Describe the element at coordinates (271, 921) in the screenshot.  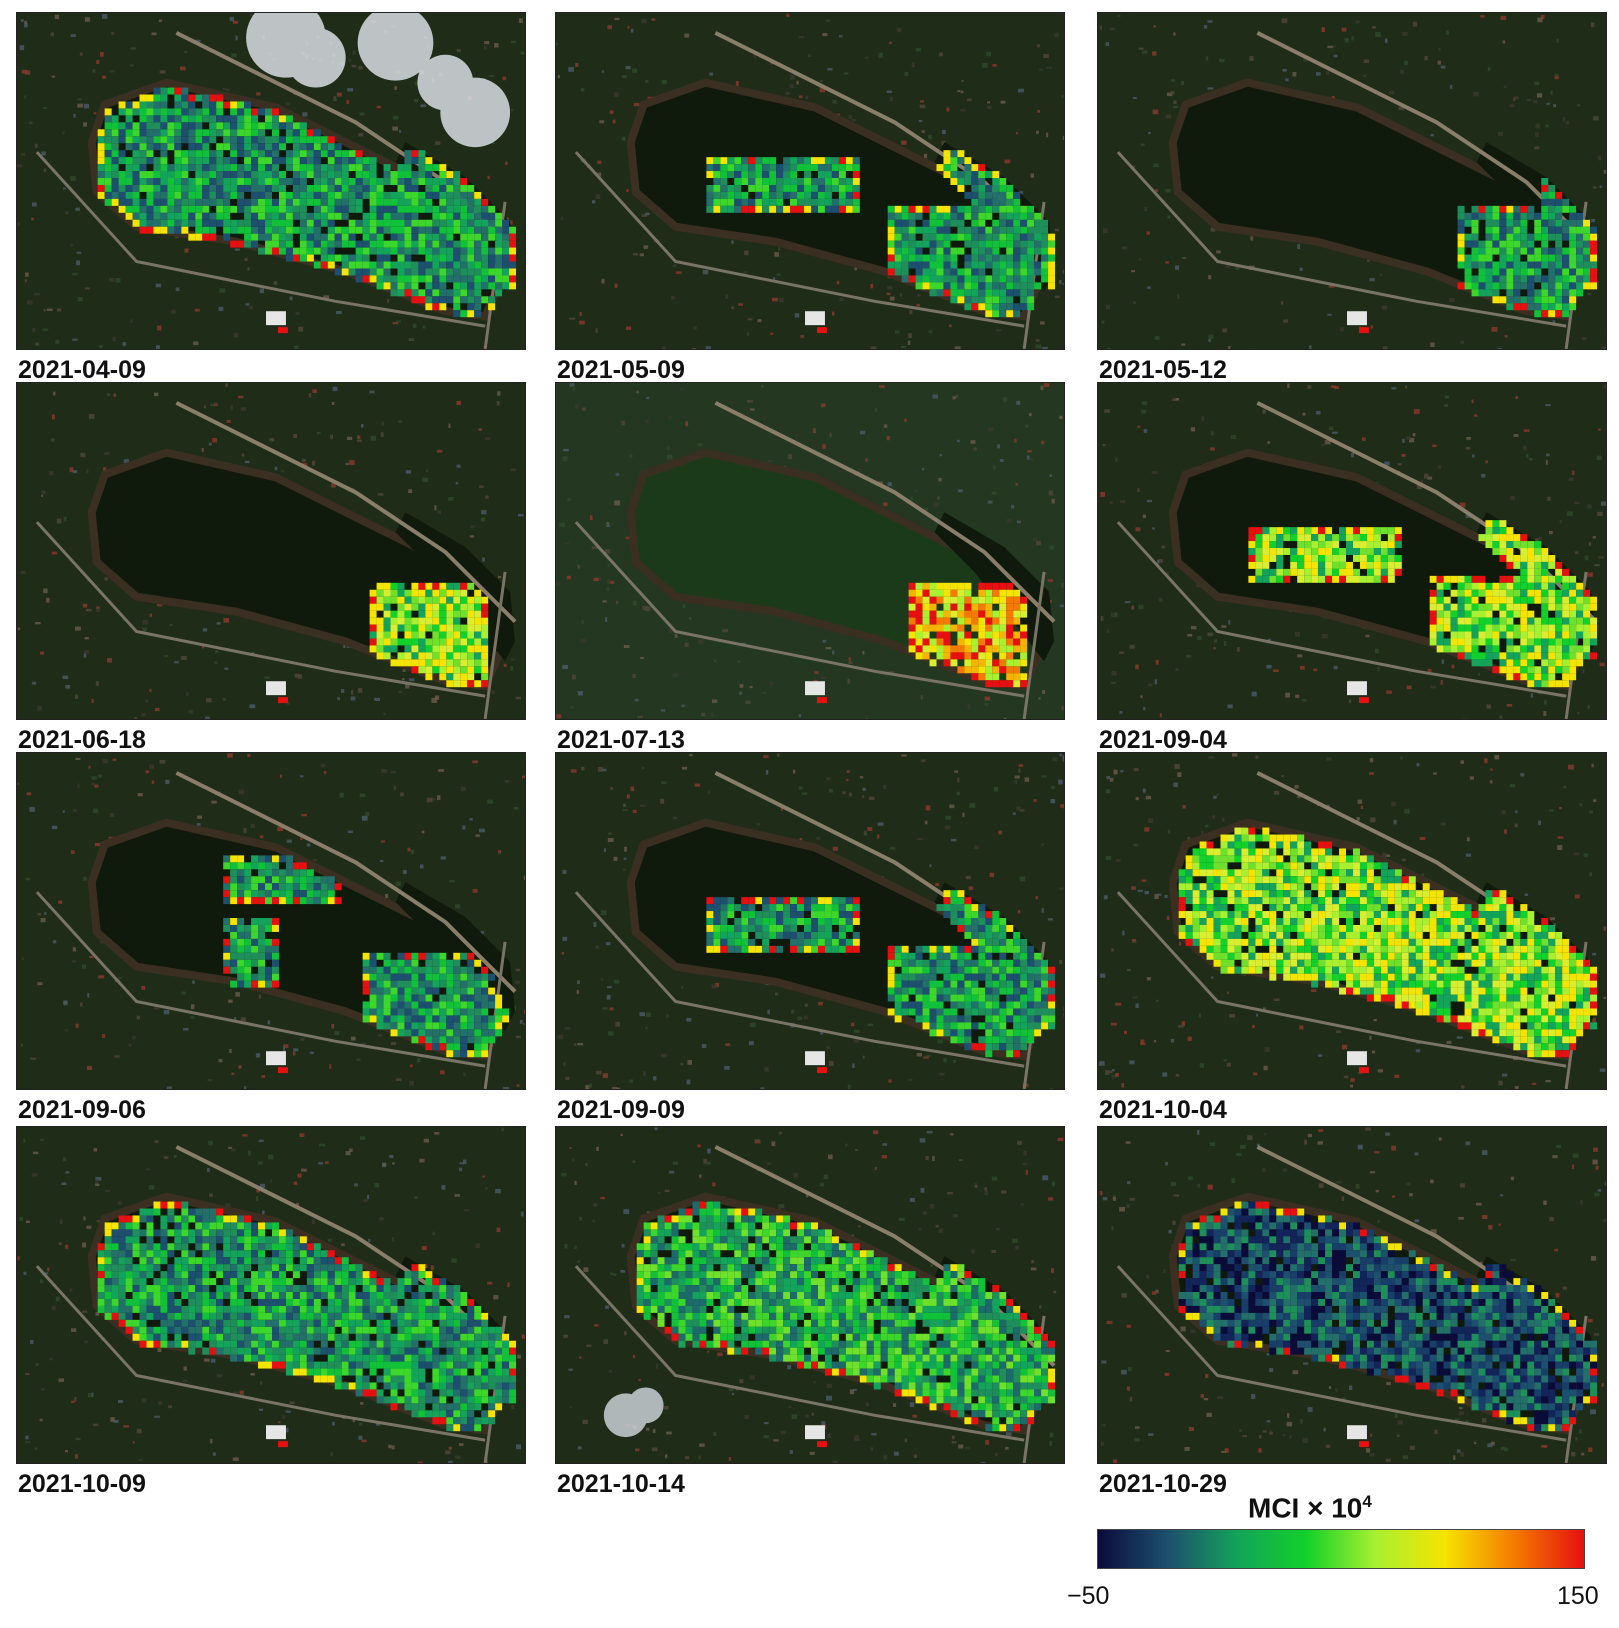
I see `satellite-panel` at that location.